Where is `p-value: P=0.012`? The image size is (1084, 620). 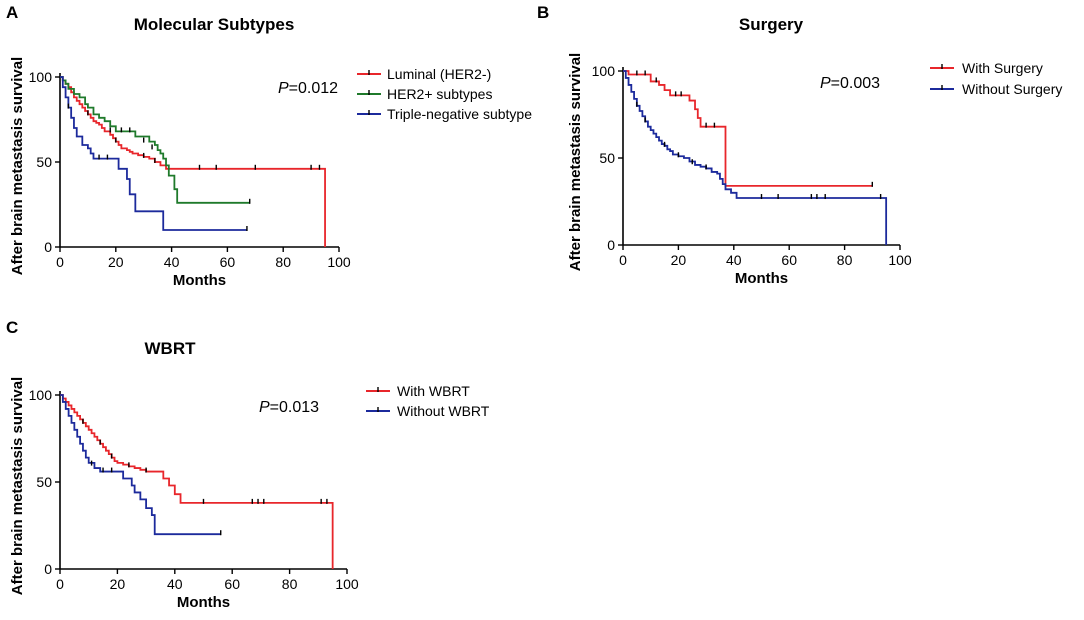
p-value: P=0.012 is located at coordinates (308, 88).